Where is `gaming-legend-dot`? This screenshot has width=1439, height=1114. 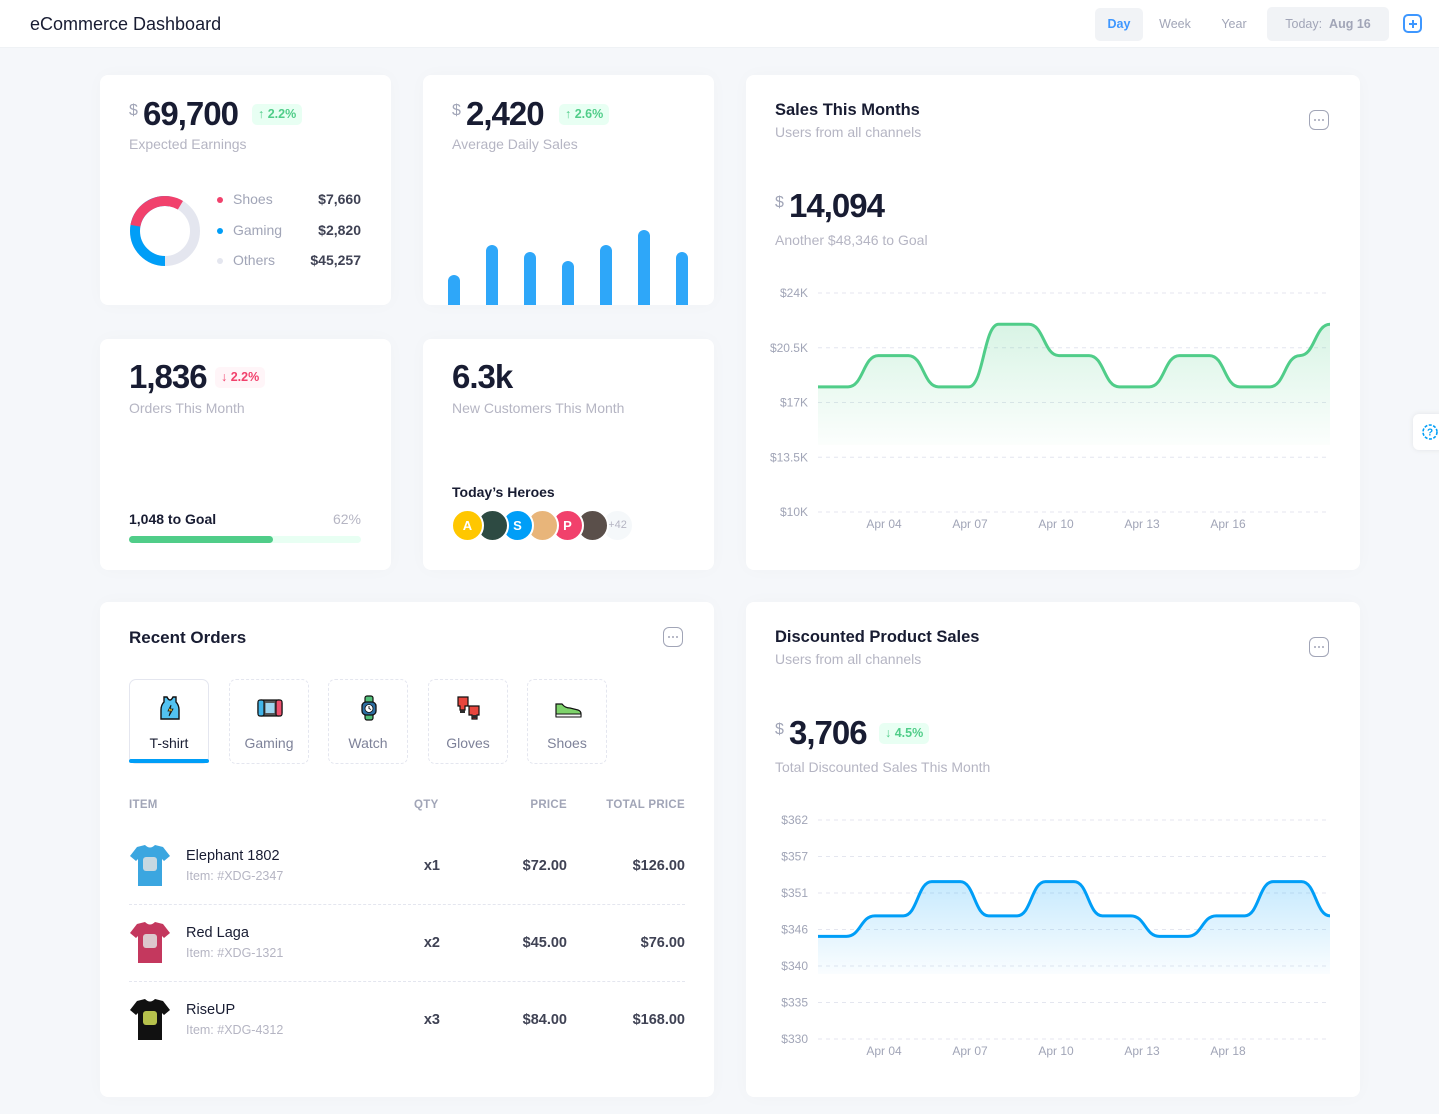
gaming-legend-dot is located at coordinates (220, 231).